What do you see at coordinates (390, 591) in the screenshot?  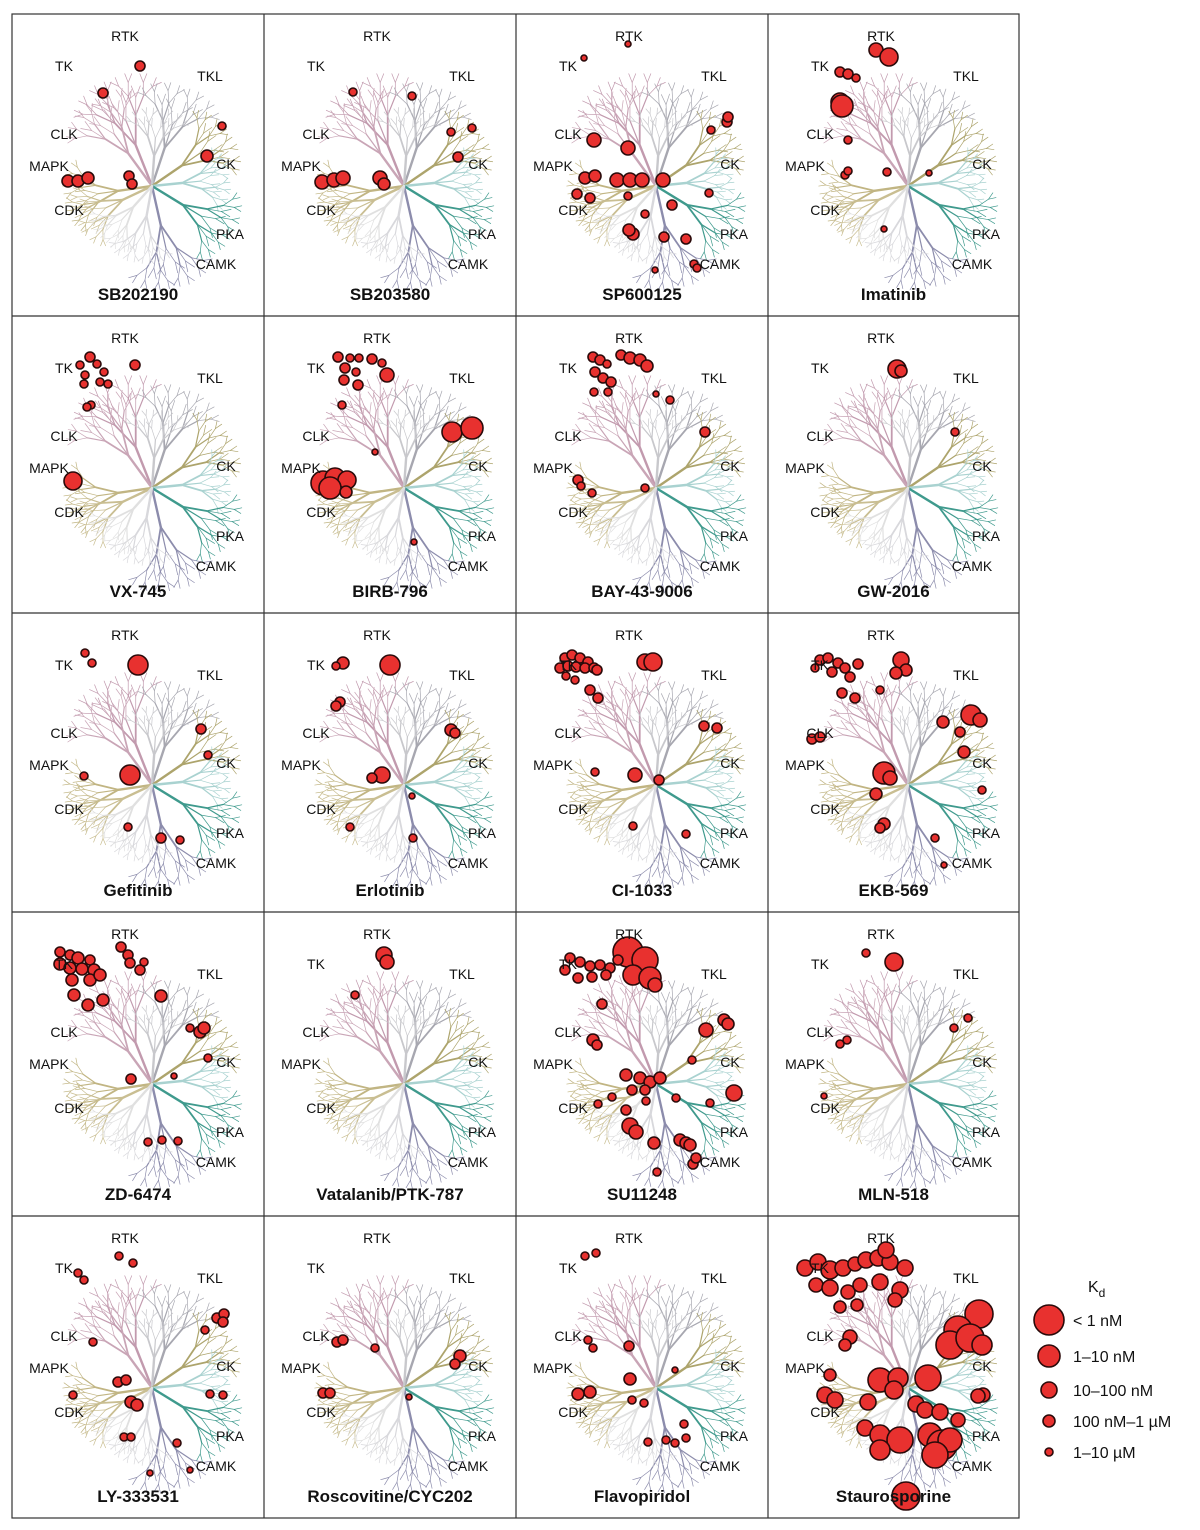 I see `drug-name: BIRB-796` at bounding box center [390, 591].